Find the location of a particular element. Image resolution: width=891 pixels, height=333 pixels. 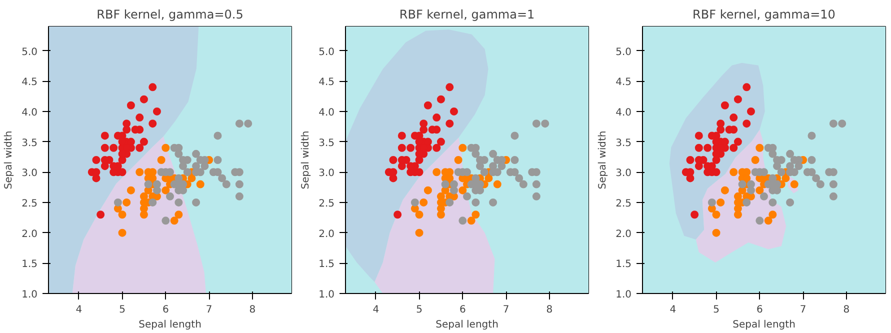

chart-title: RBF kernel, gamma=10 is located at coordinates (764, 15).